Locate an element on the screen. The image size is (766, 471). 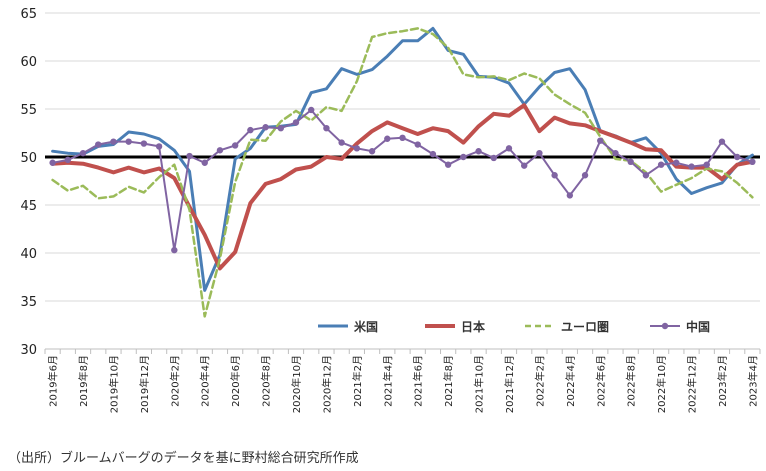
y-axis-ticks: 30 35 40 45 50 55 60 65 is located at coordinates (28, 182).